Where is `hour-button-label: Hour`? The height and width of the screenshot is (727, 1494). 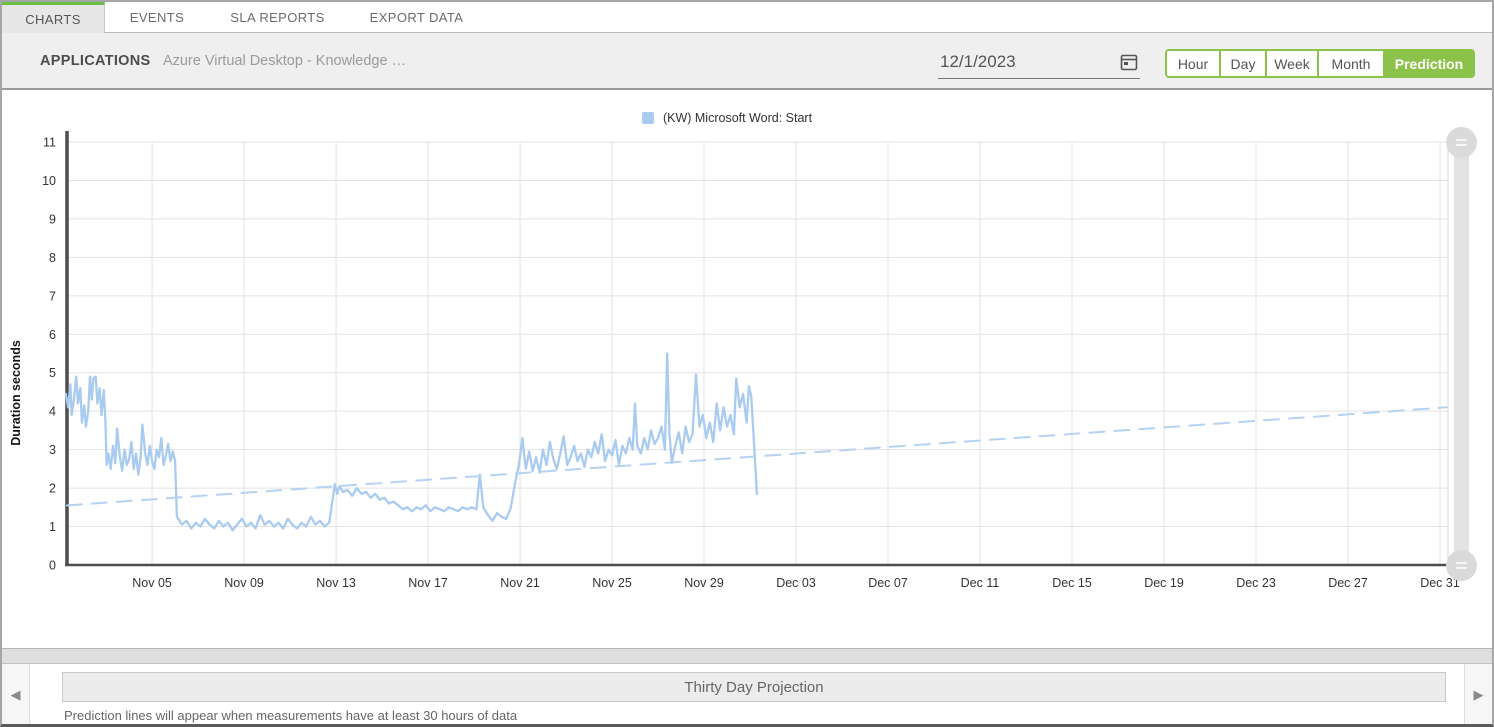 hour-button-label: Hour is located at coordinates (1193, 63).